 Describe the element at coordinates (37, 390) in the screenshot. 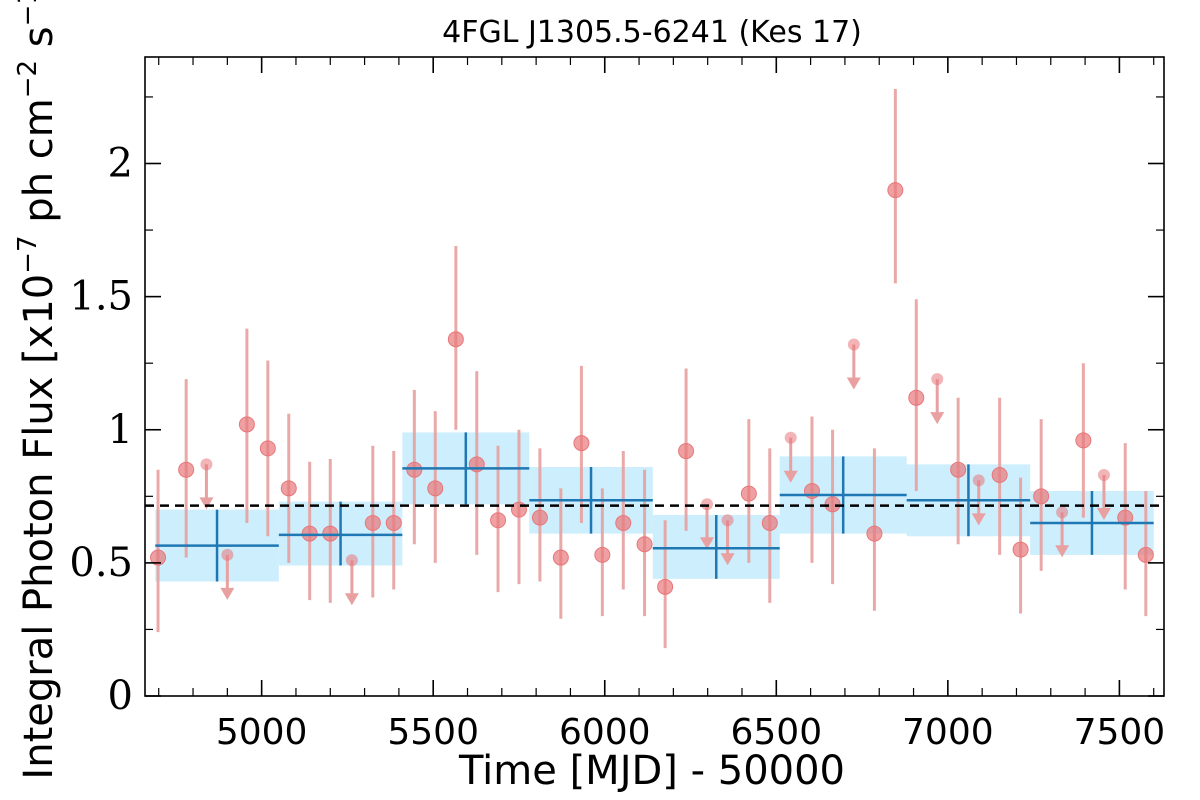

I see `y-axis-label: Integral Photon Flux [x10−7 ph cm−2 s−1]` at that location.